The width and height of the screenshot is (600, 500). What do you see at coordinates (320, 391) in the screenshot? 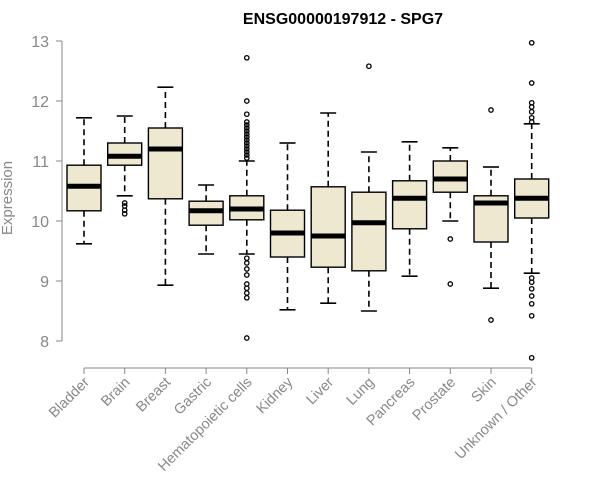
I see `x-tick-label-liver: Liver` at bounding box center [320, 391].